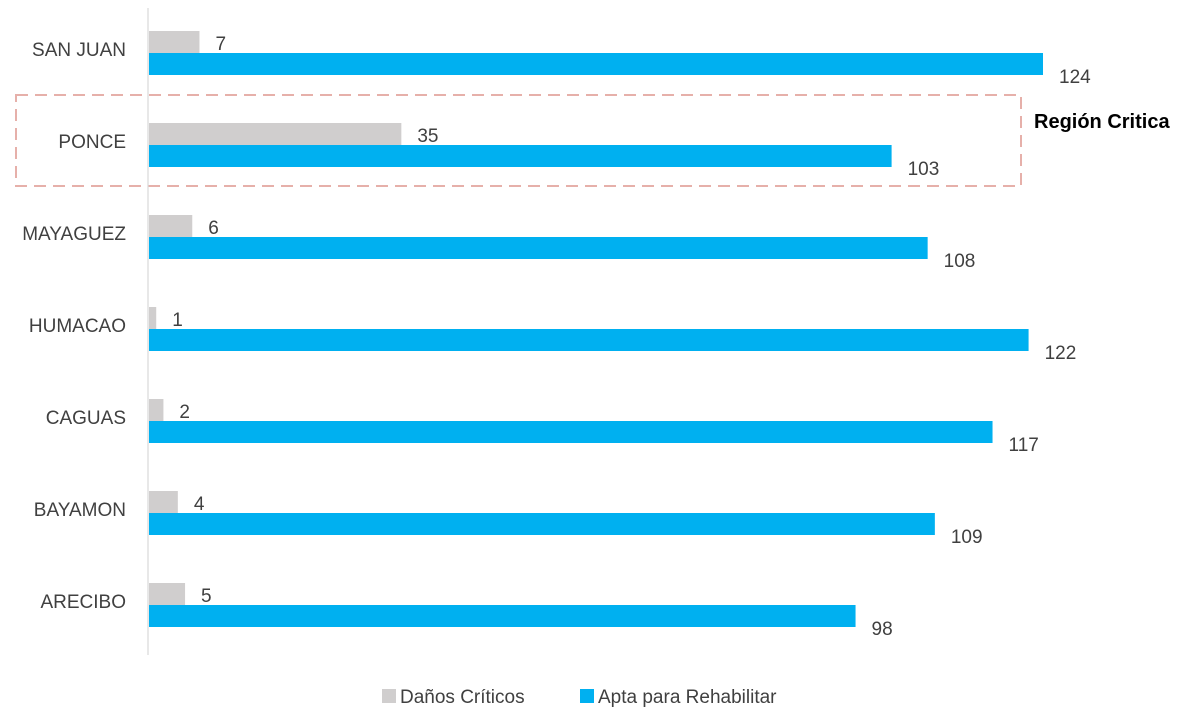  I want to click on bar-apta-para-rehabilitar-ponce, so click(520, 156).